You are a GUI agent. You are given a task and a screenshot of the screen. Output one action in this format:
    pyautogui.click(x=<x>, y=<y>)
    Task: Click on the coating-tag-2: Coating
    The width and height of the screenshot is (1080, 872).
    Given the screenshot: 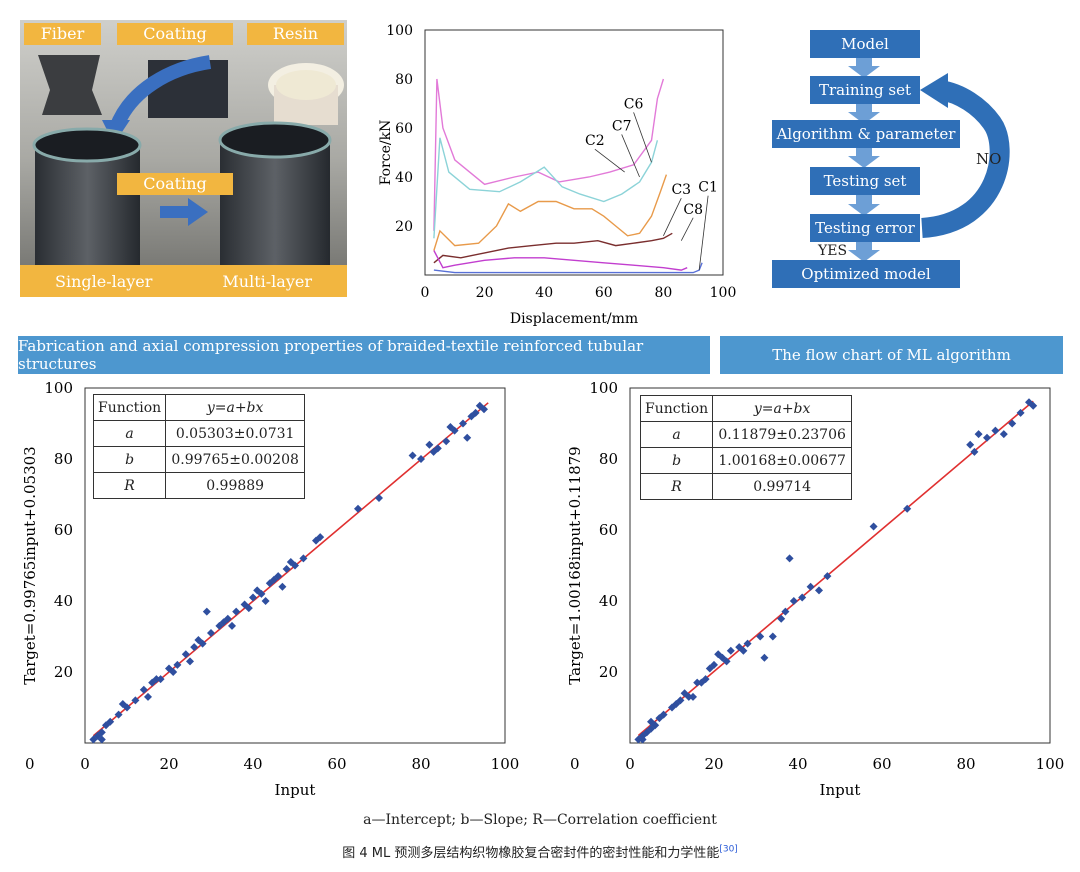 What is the action you would take?
    pyautogui.click(x=175, y=184)
    